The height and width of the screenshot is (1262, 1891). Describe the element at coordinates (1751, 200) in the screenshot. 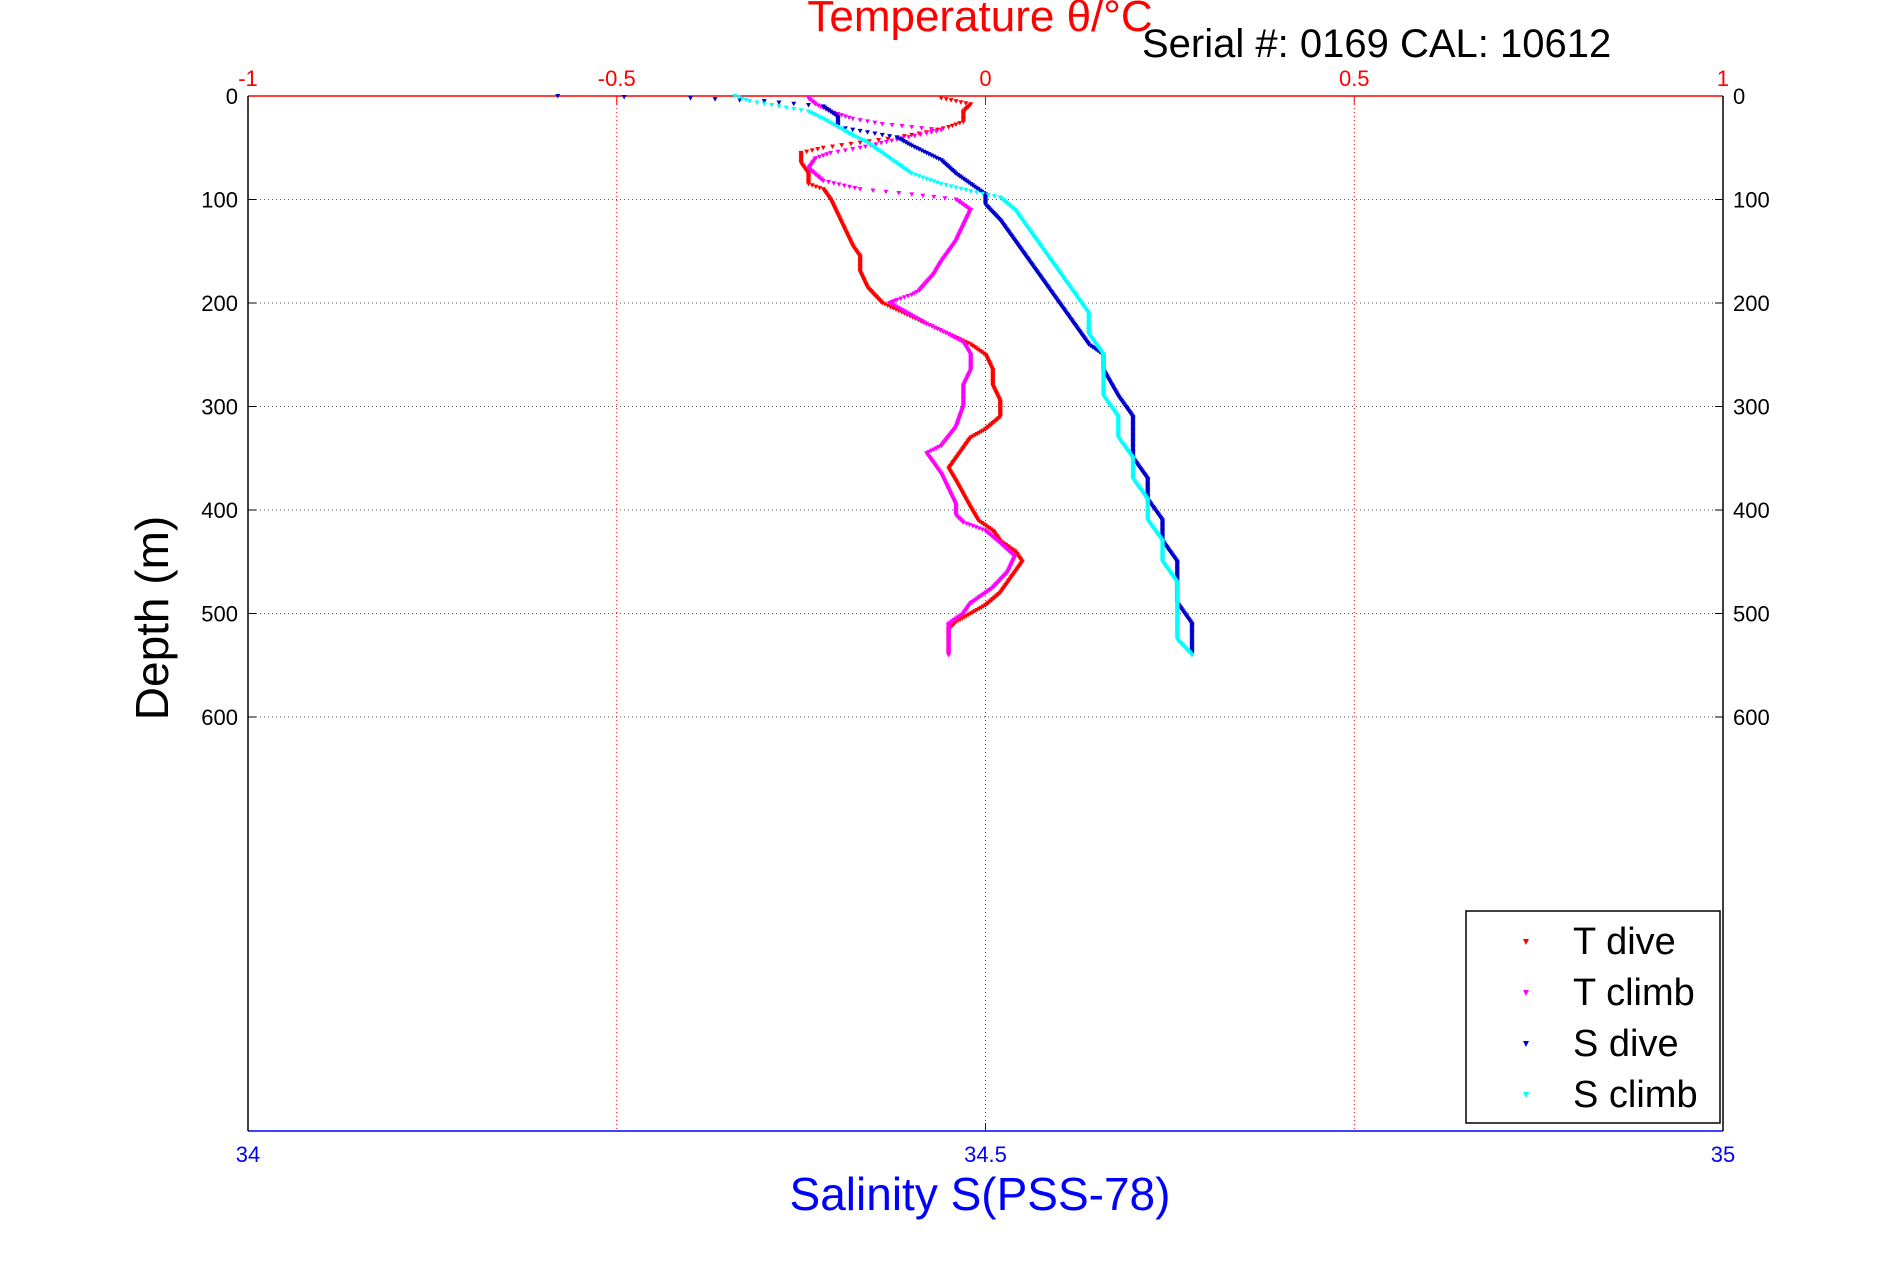

I see `y-tick-label-right: 100` at that location.